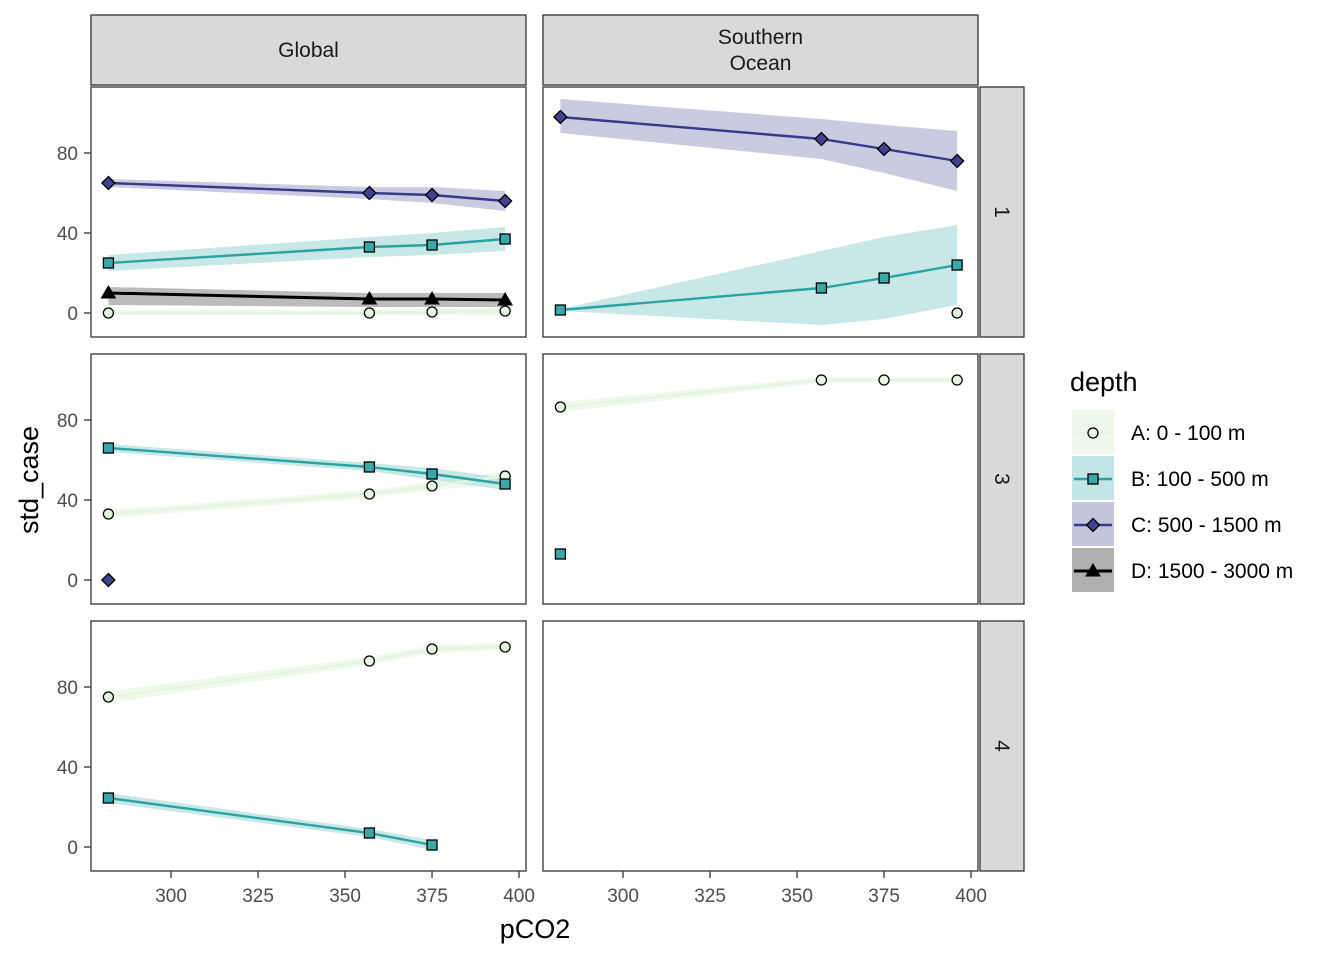 The width and height of the screenshot is (1344, 960). I want to click on series-line-C, so click(307, 192).